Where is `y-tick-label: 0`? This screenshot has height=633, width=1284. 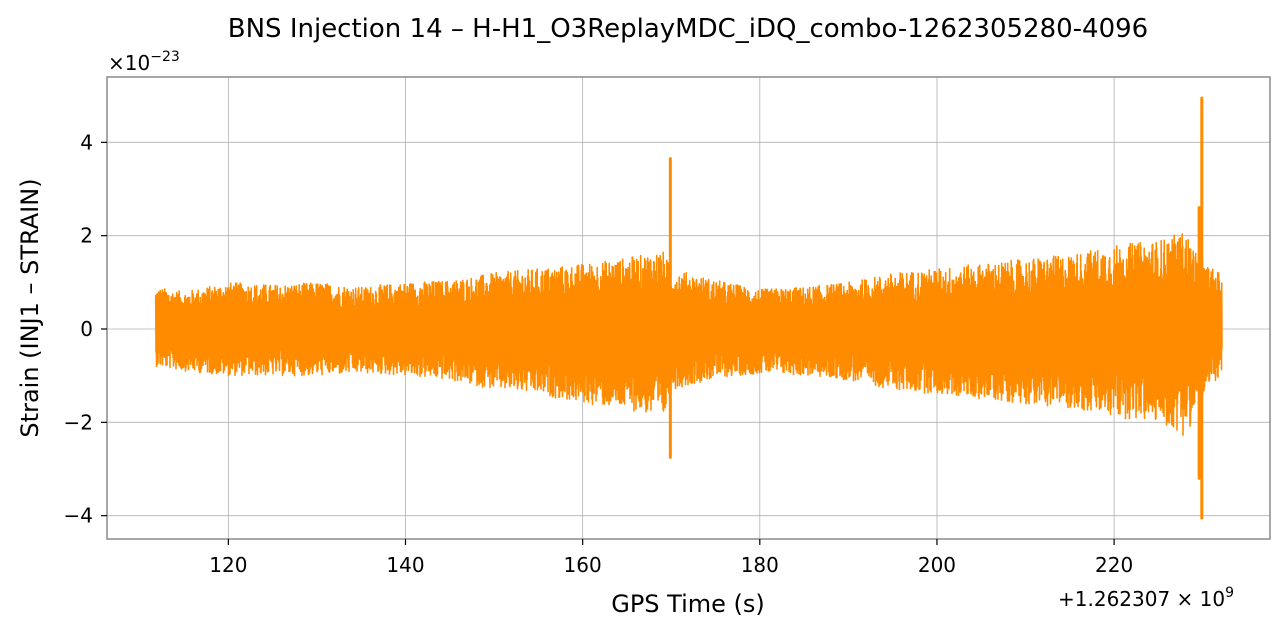
y-tick-label: 0 is located at coordinates (86, 329).